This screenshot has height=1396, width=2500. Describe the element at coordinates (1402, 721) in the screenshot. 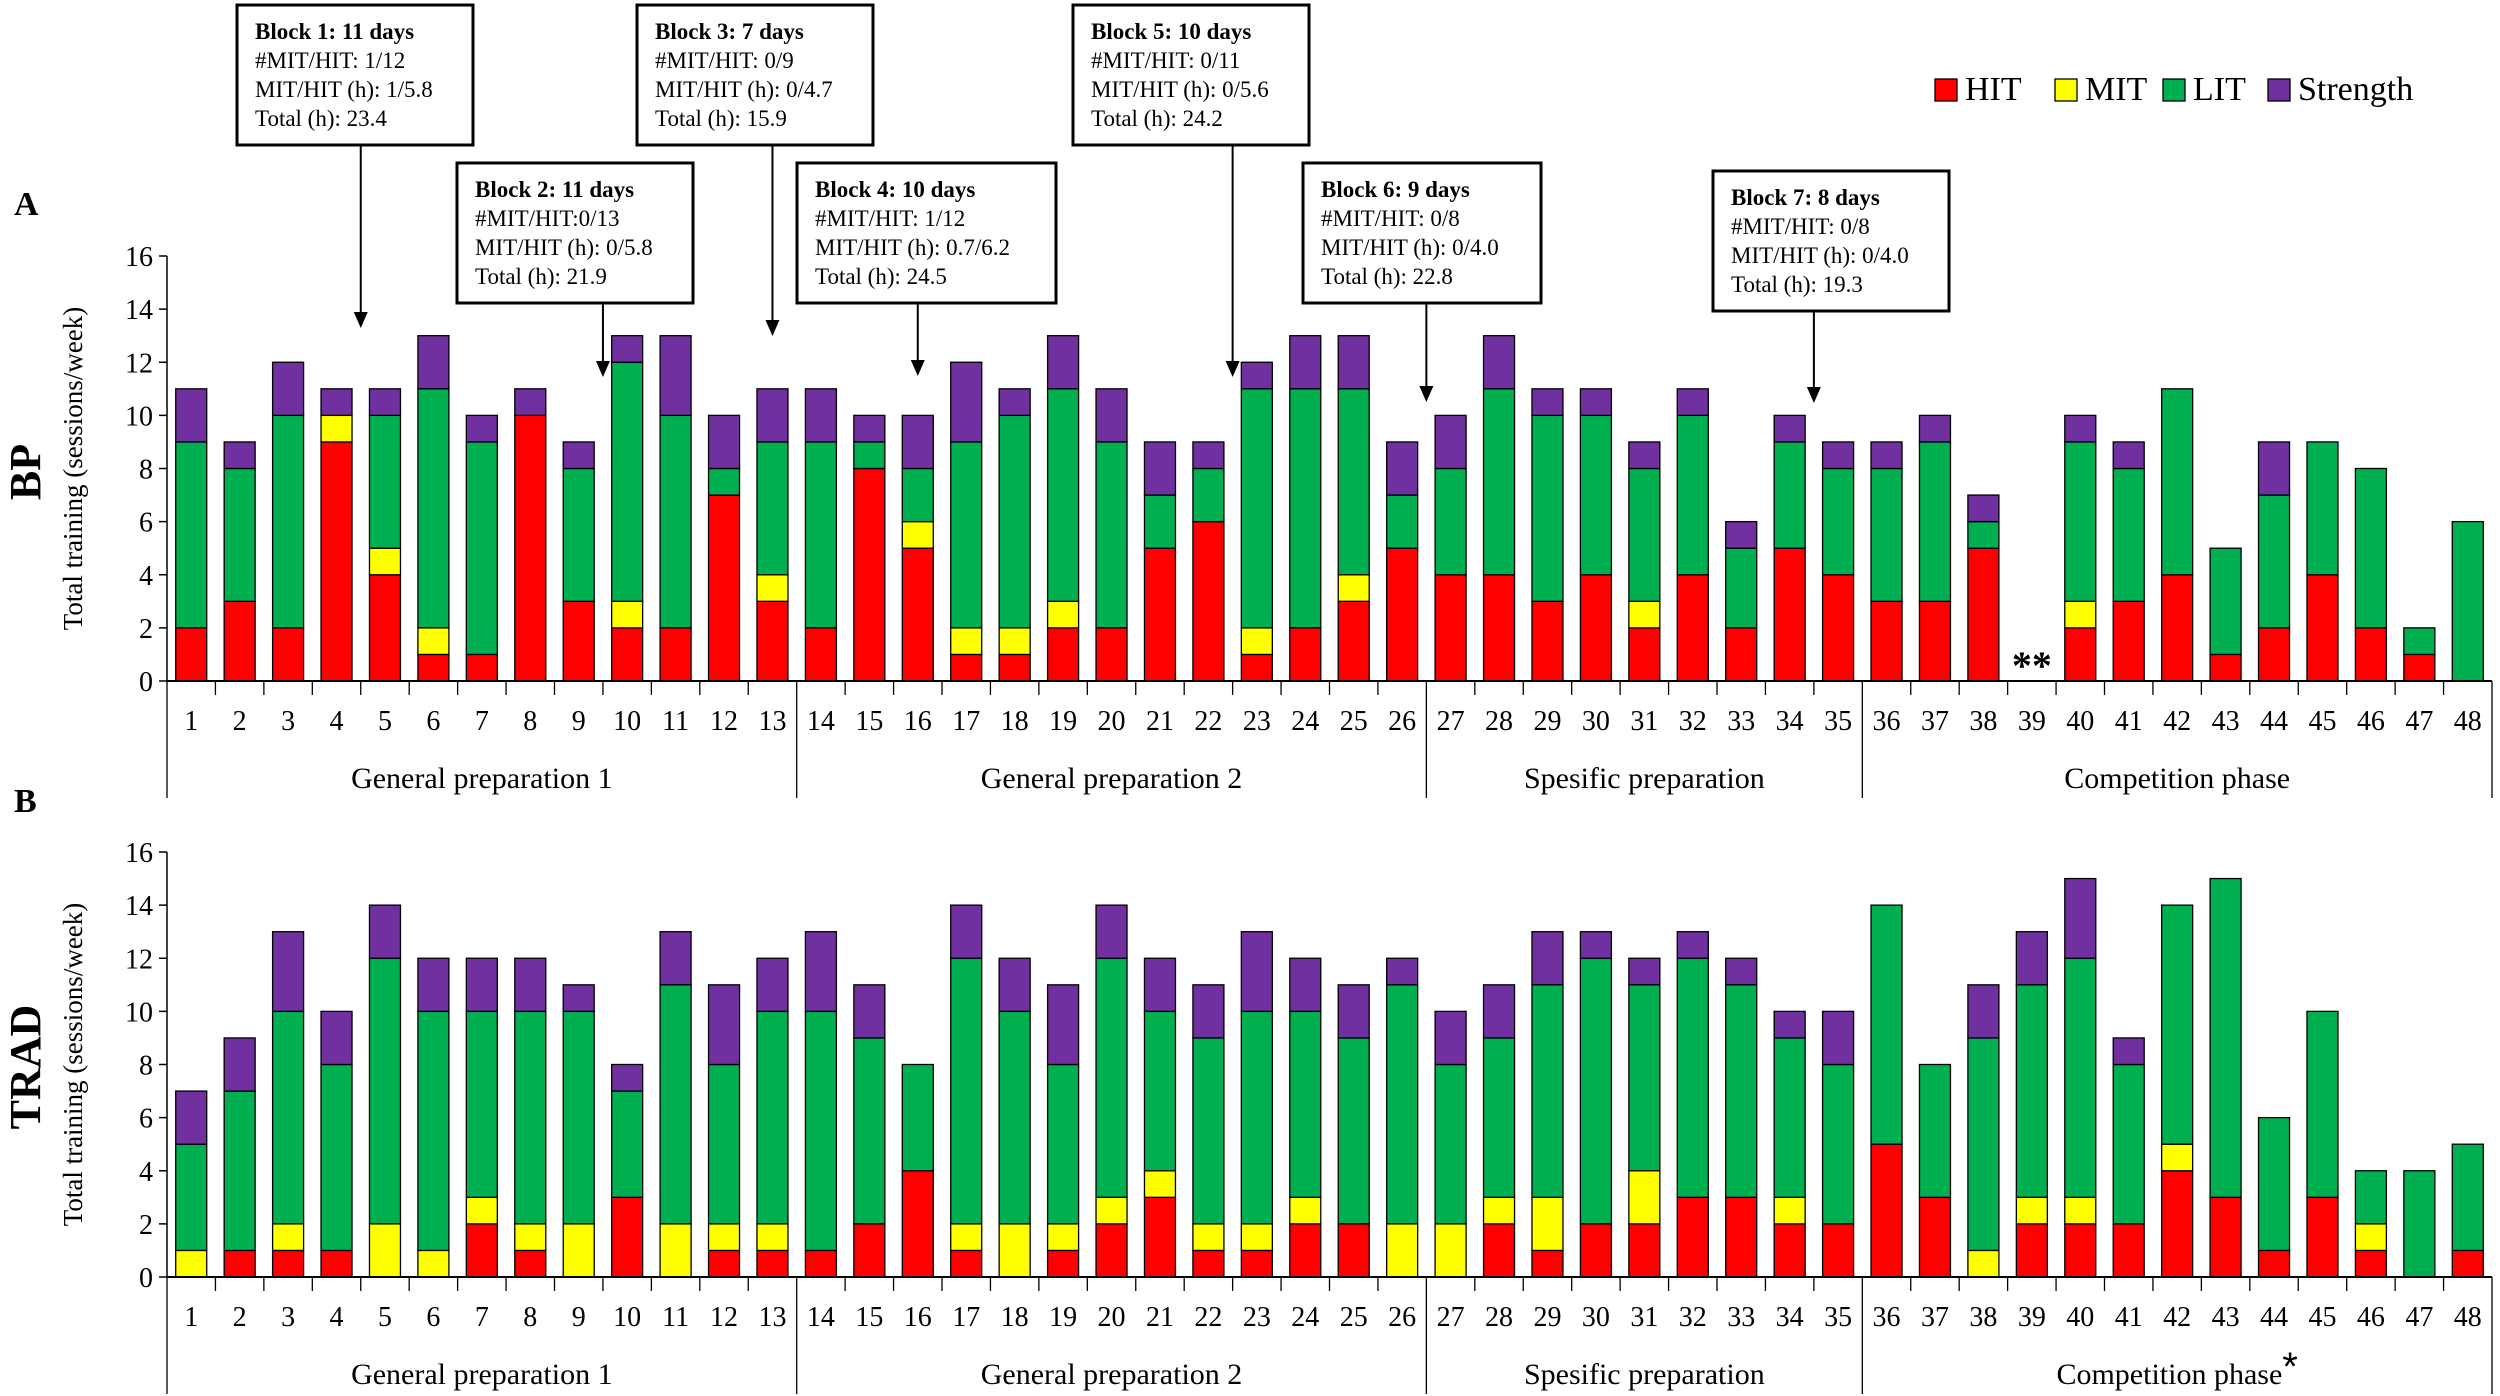

I see `x-tick-label: 26` at that location.